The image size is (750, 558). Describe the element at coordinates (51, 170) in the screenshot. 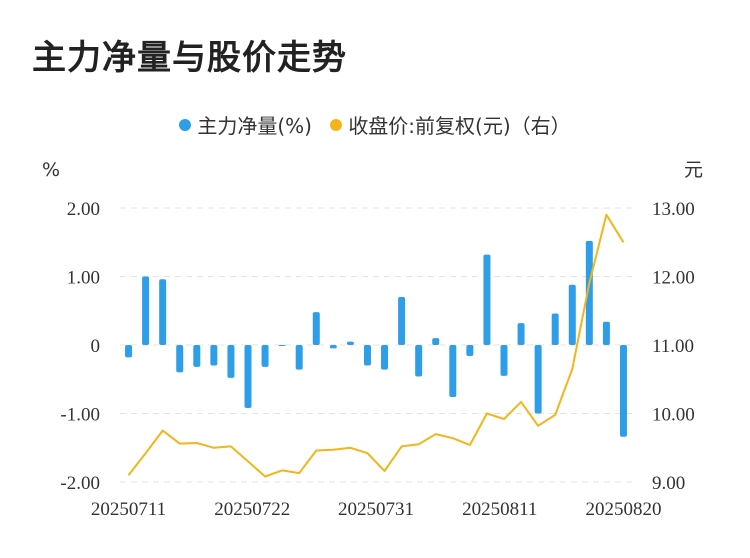

I see `left-axis-unit: %` at that location.